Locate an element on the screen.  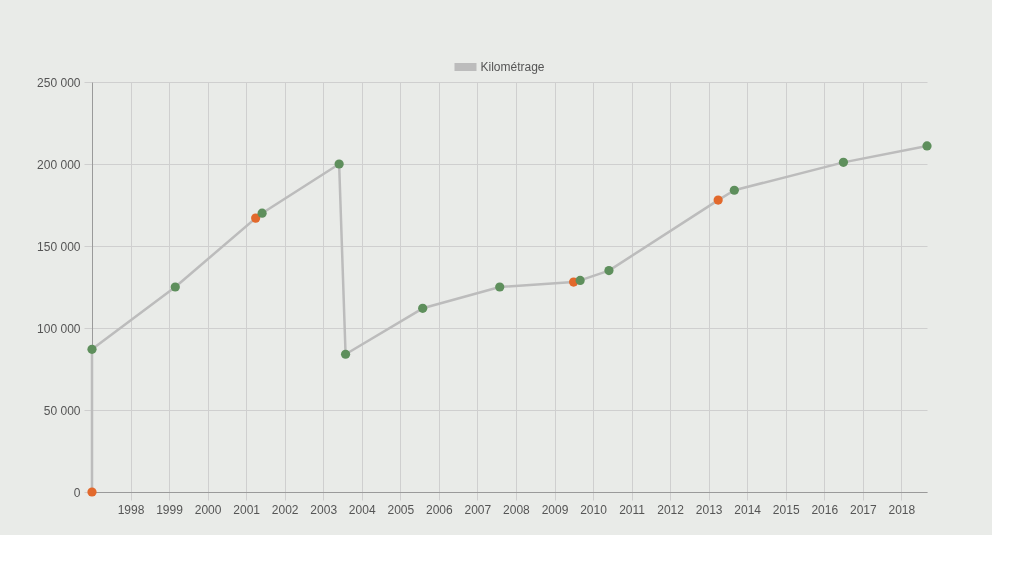
x-tick-label: 2015 is located at coordinates (786, 509).